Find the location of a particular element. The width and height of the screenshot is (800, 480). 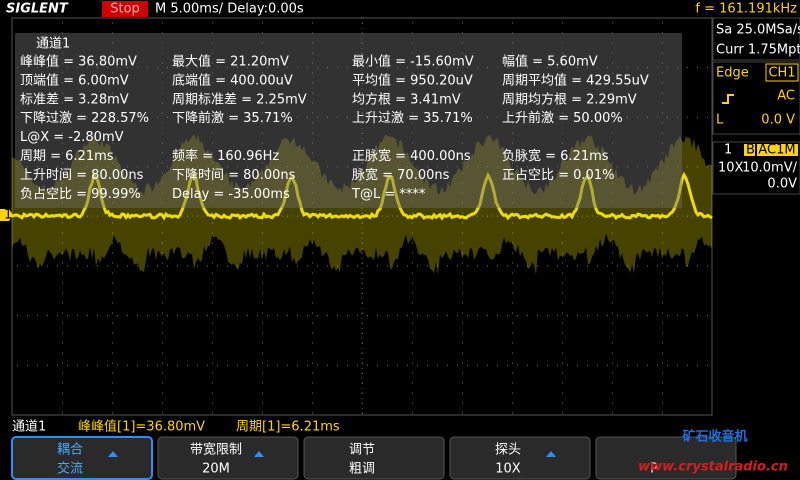

status-item: 周期[1]=6.21ms is located at coordinates (288, 427).